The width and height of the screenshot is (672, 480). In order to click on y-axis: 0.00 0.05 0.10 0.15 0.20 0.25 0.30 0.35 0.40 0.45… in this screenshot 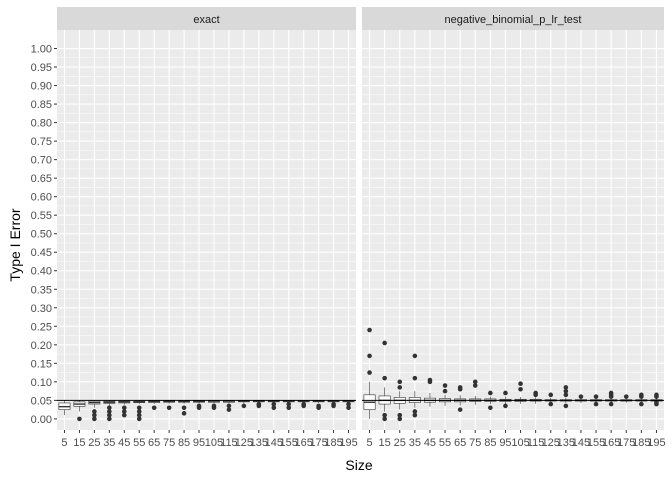, I will do `click(44, 235)`.